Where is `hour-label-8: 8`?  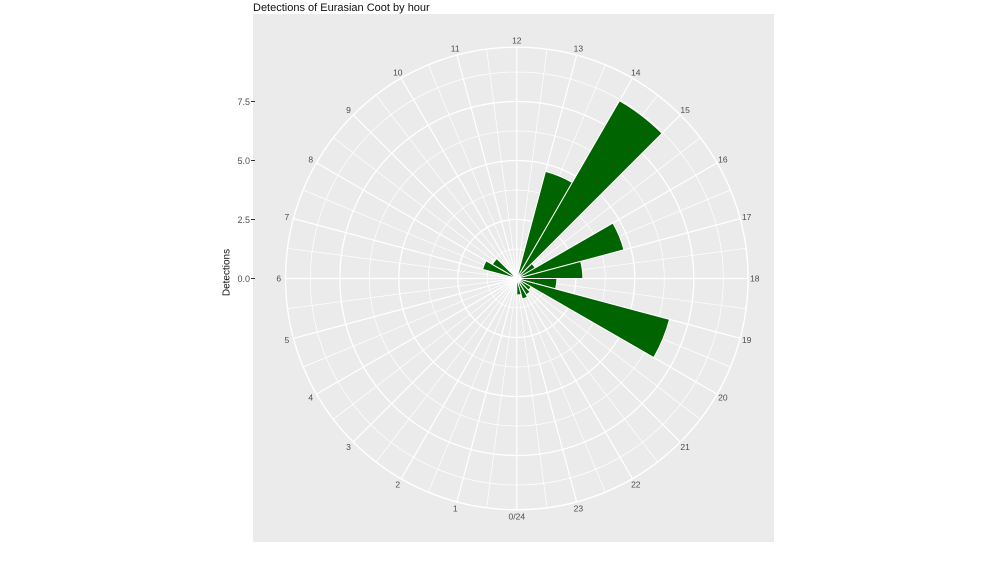 hour-label-8: 8 is located at coordinates (310, 160).